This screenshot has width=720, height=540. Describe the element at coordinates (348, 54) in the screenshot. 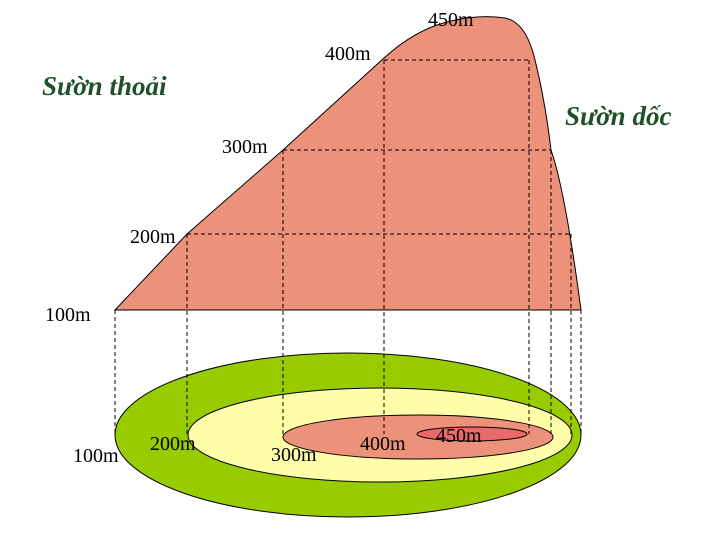

I see `profile-label-400: 400m` at that location.